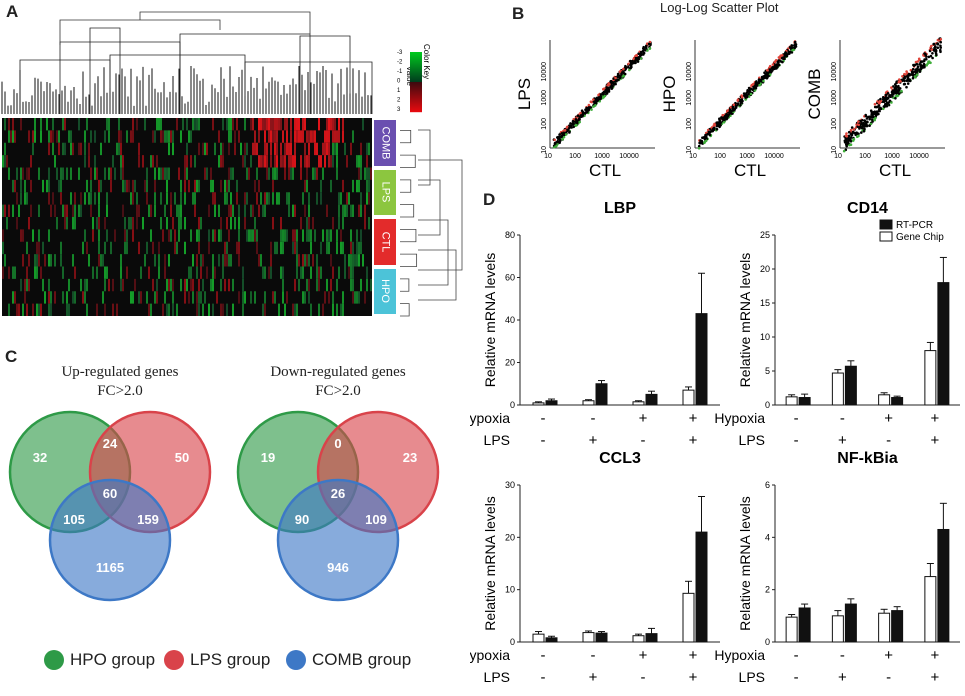  What do you see at coordinates (689, 72) in the screenshot?
I see `scatter-y-tick: 10000` at bounding box center [689, 72].